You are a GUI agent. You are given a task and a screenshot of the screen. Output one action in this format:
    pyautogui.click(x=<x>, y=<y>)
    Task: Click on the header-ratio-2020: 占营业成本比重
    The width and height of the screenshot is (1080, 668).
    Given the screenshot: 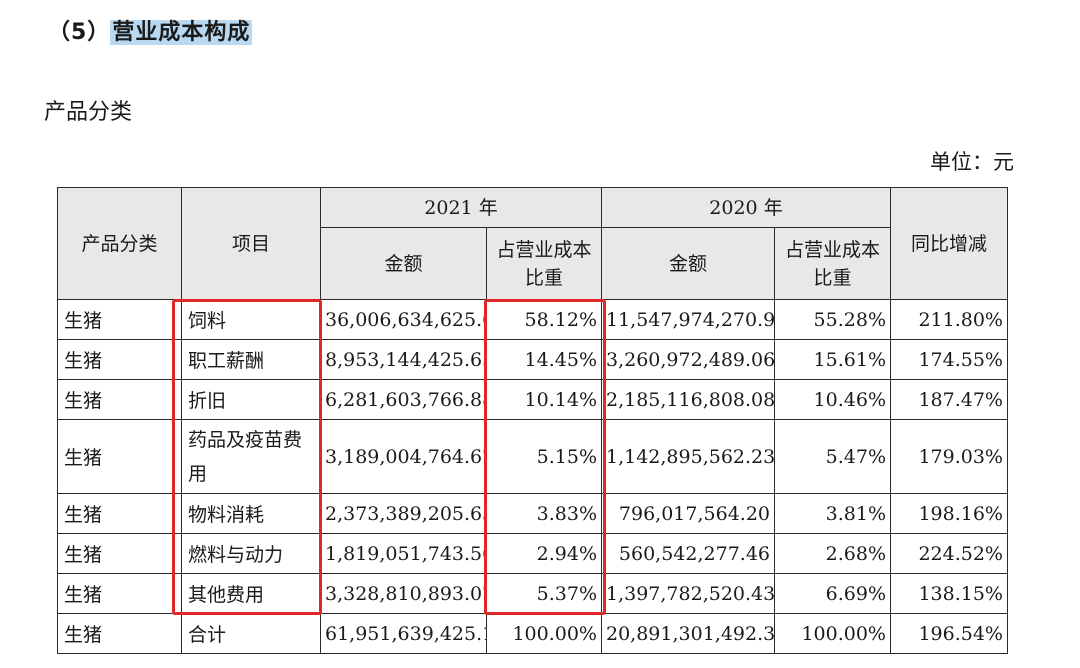 What is the action you would take?
    pyautogui.click(x=832, y=263)
    